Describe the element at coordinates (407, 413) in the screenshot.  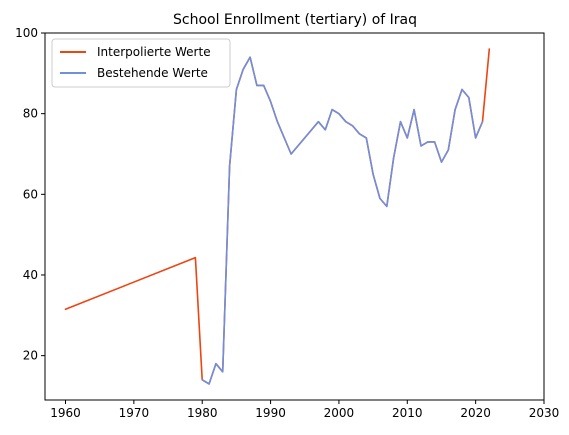
I see `x-tick-label-2010: 2010` at that location.